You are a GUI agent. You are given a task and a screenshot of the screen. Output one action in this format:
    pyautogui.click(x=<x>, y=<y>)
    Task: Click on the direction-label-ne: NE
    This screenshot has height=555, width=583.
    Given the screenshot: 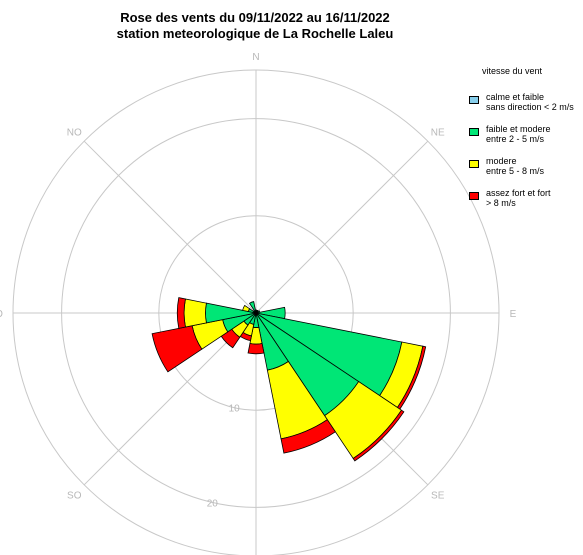 What is the action you would take?
    pyautogui.click(x=438, y=132)
    